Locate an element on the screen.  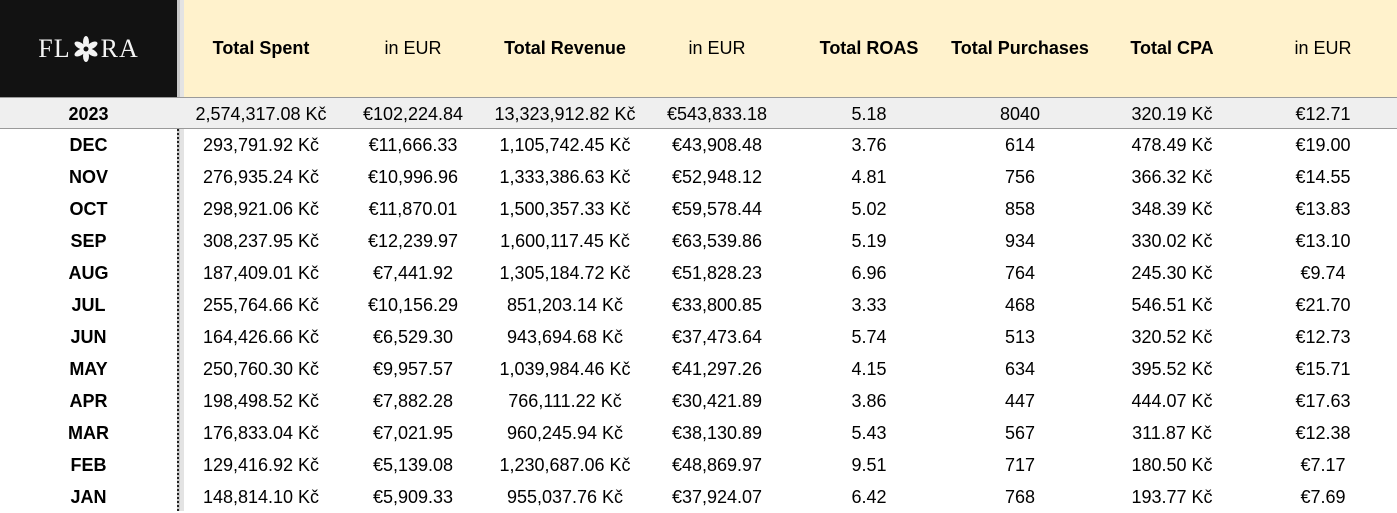
month-label: OCT is located at coordinates (88, 208).